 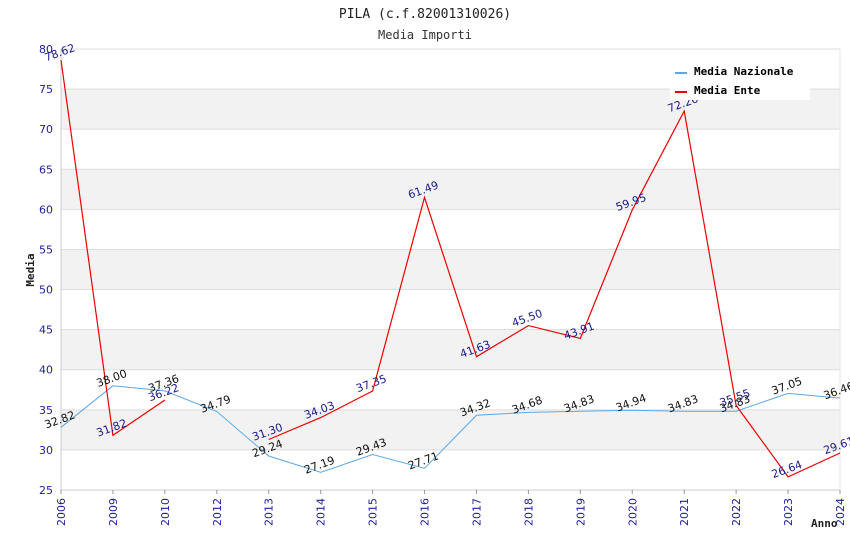 I want to click on x-tick-label: 2015, so click(x=373, y=512).